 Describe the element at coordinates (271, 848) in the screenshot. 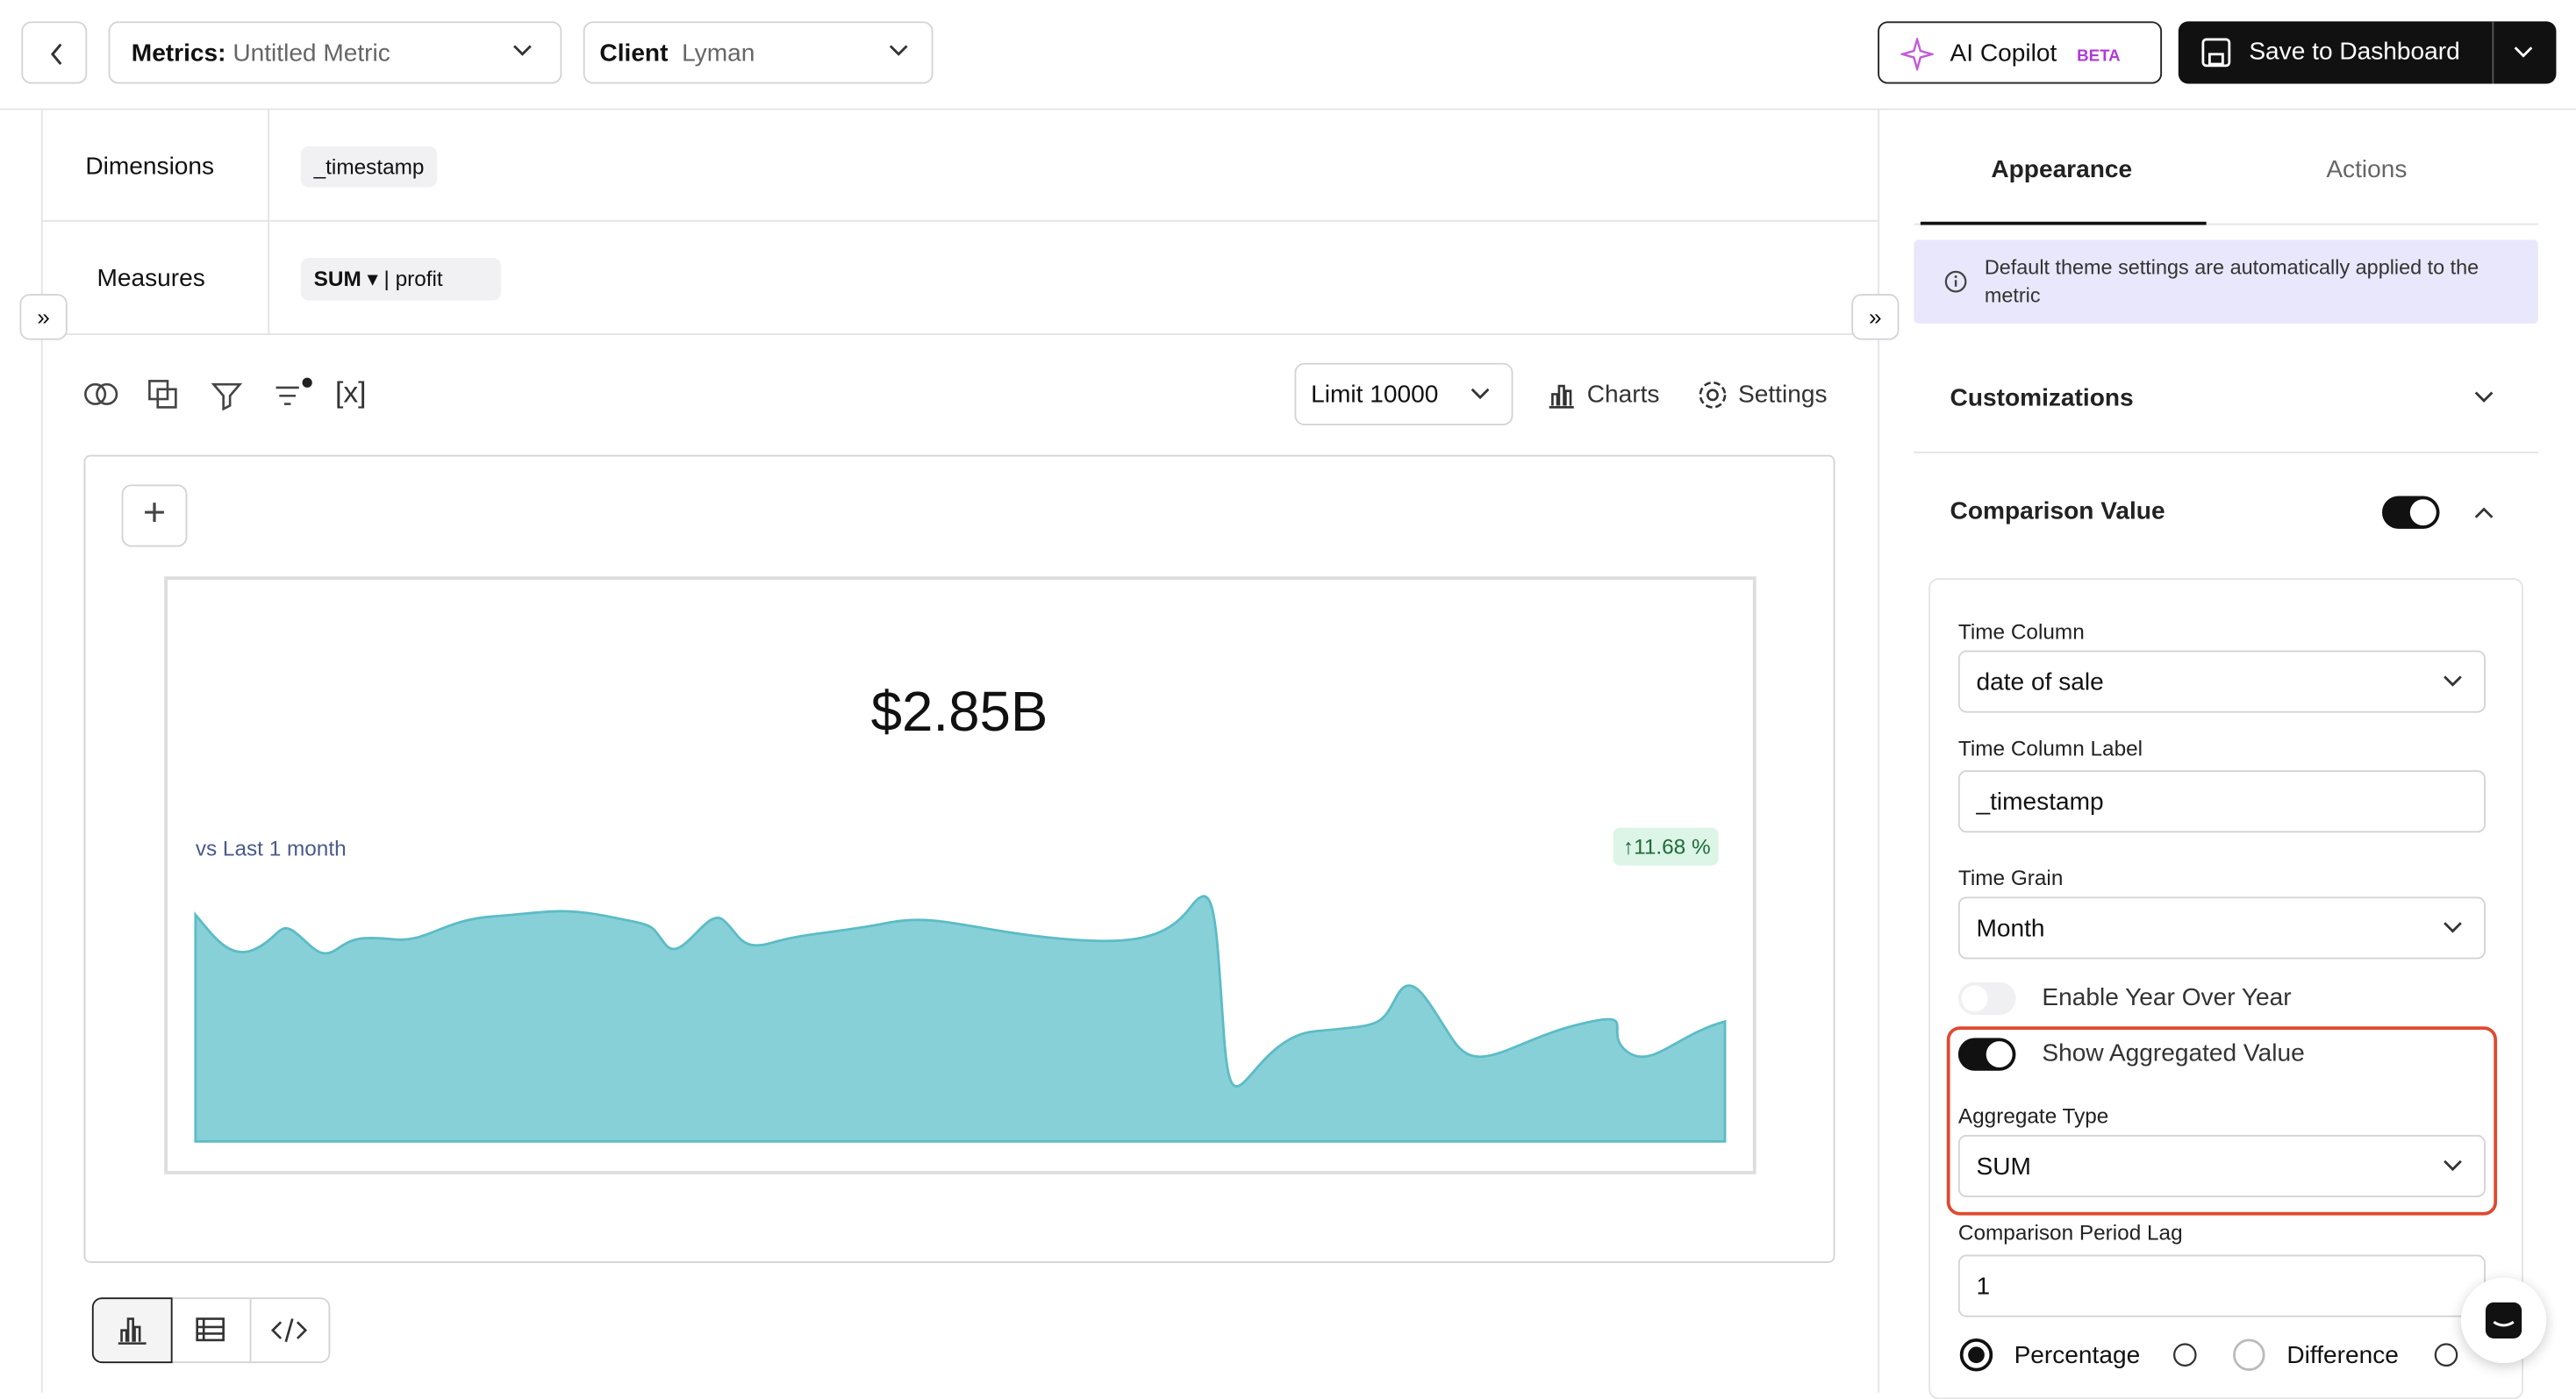

I see `comparison-label: vs Last 1 month` at that location.